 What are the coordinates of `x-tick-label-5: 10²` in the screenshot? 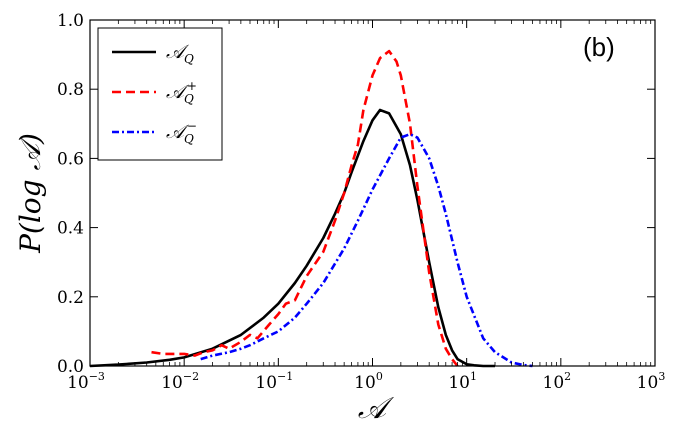 It's located at (557, 381).